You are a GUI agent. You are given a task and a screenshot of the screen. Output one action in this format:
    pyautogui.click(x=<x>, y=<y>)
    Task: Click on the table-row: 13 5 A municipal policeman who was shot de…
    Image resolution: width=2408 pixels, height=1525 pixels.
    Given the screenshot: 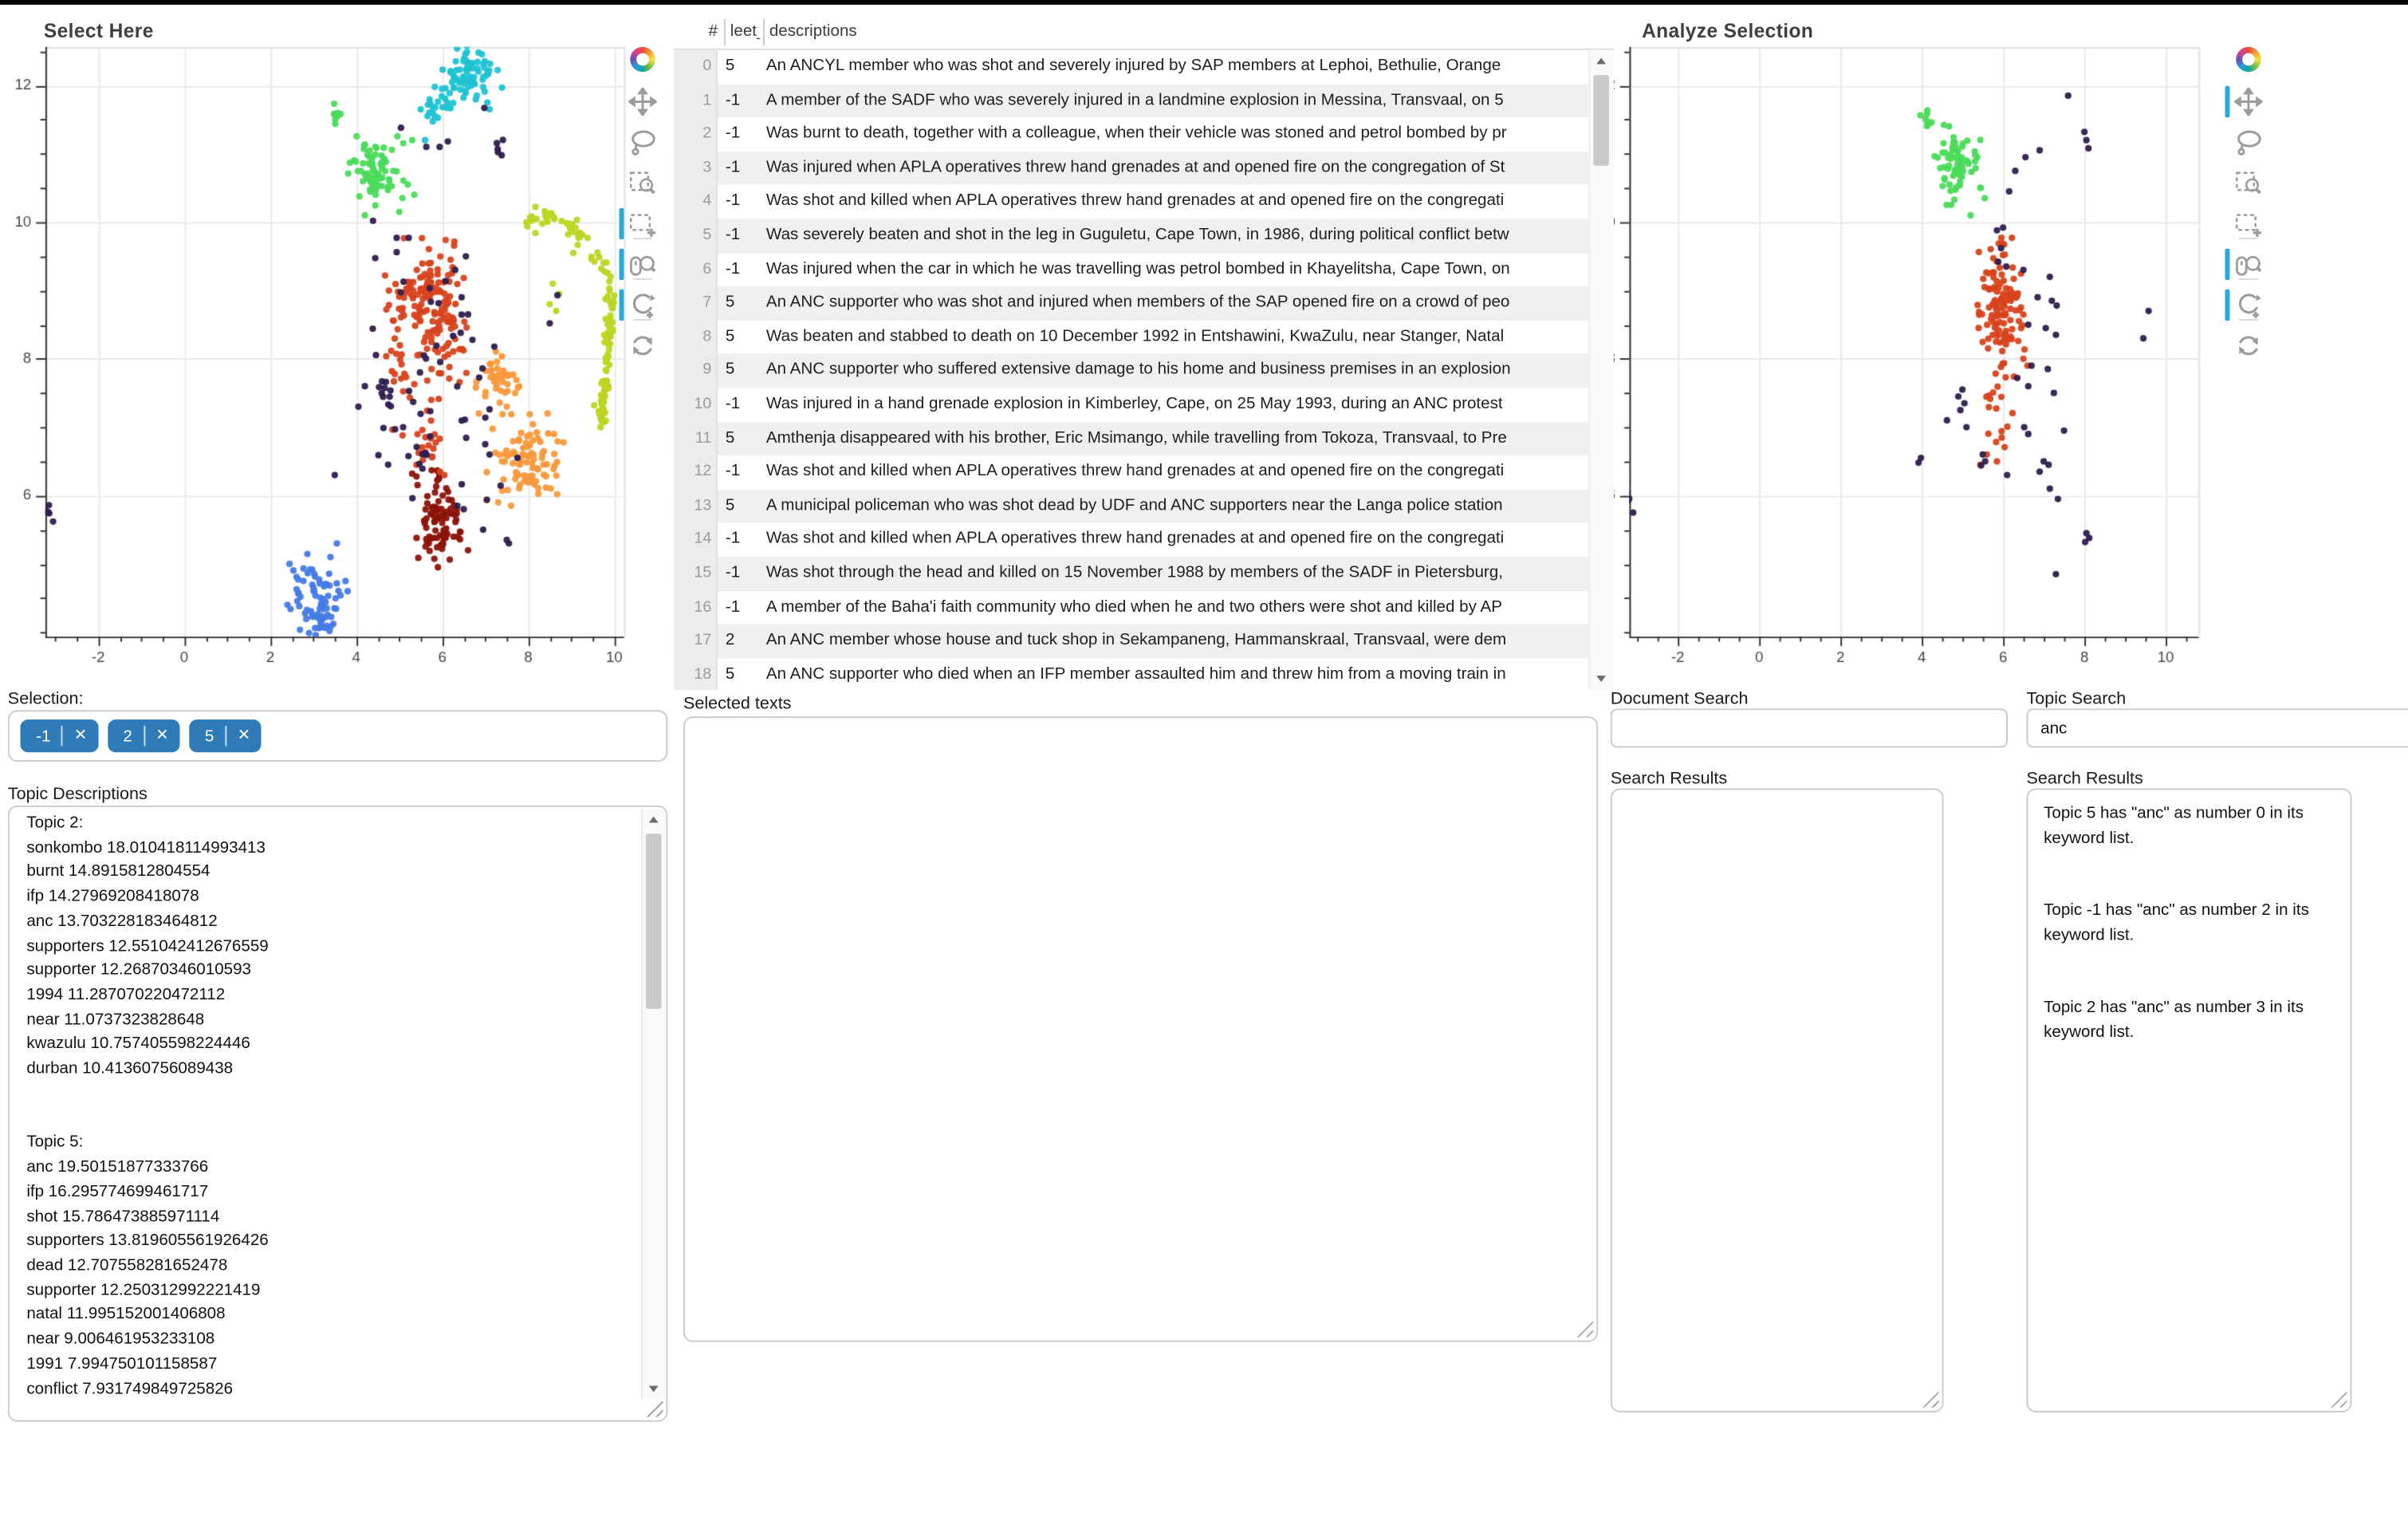 What is the action you would take?
    pyautogui.click(x=1131, y=506)
    